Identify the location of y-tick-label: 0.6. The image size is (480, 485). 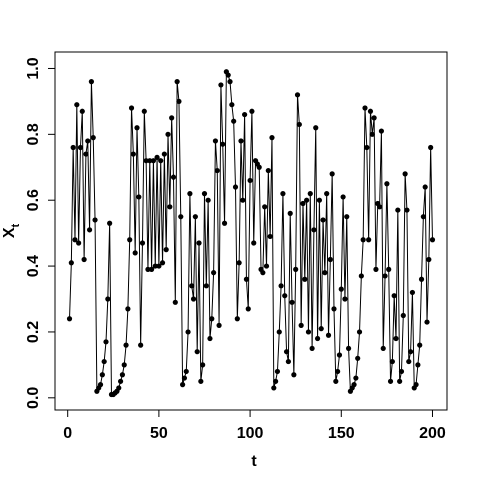
(33, 200).